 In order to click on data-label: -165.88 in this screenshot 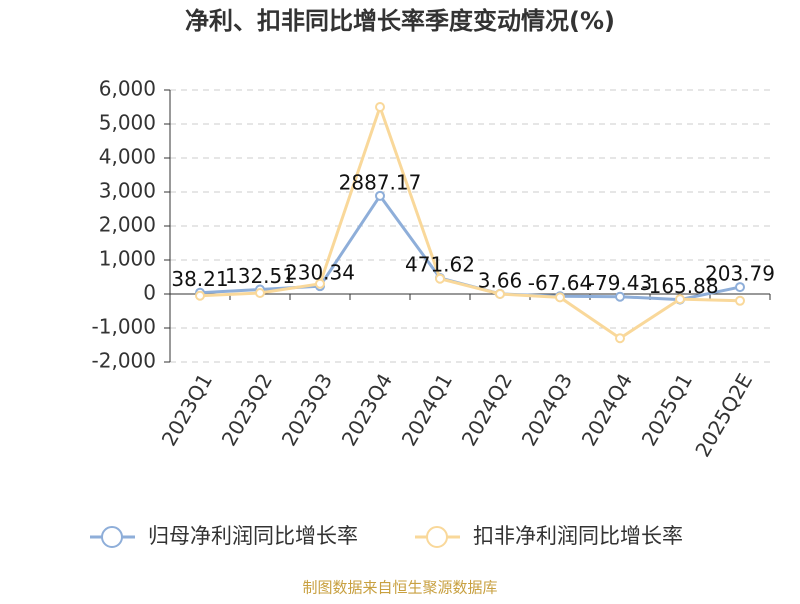, I will do `click(679, 286)`.